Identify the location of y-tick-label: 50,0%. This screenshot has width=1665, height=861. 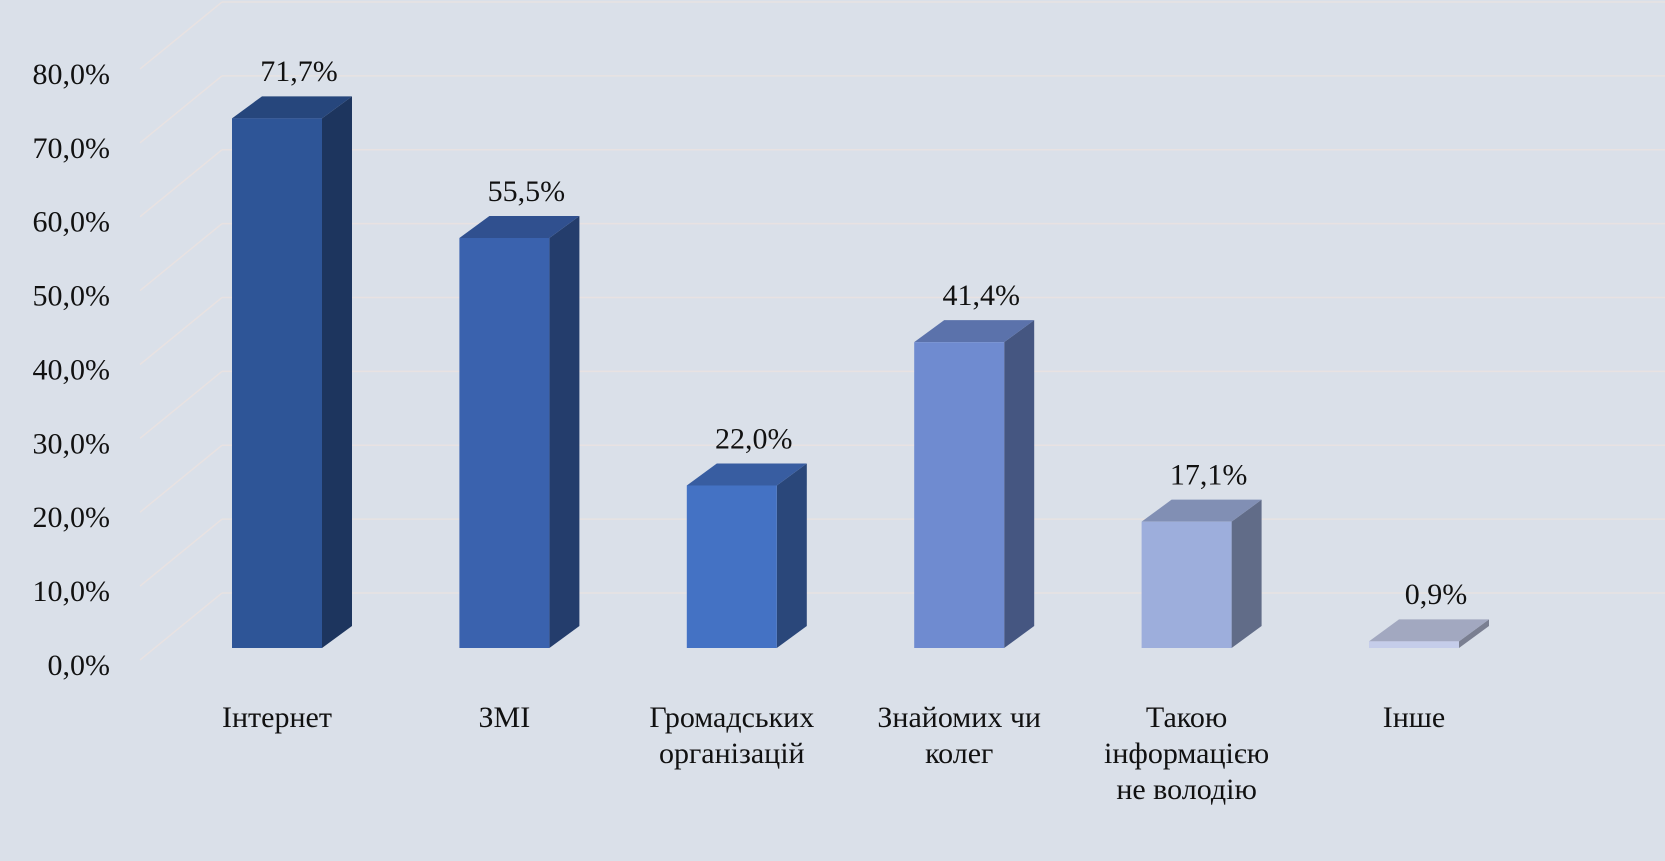
(72, 296).